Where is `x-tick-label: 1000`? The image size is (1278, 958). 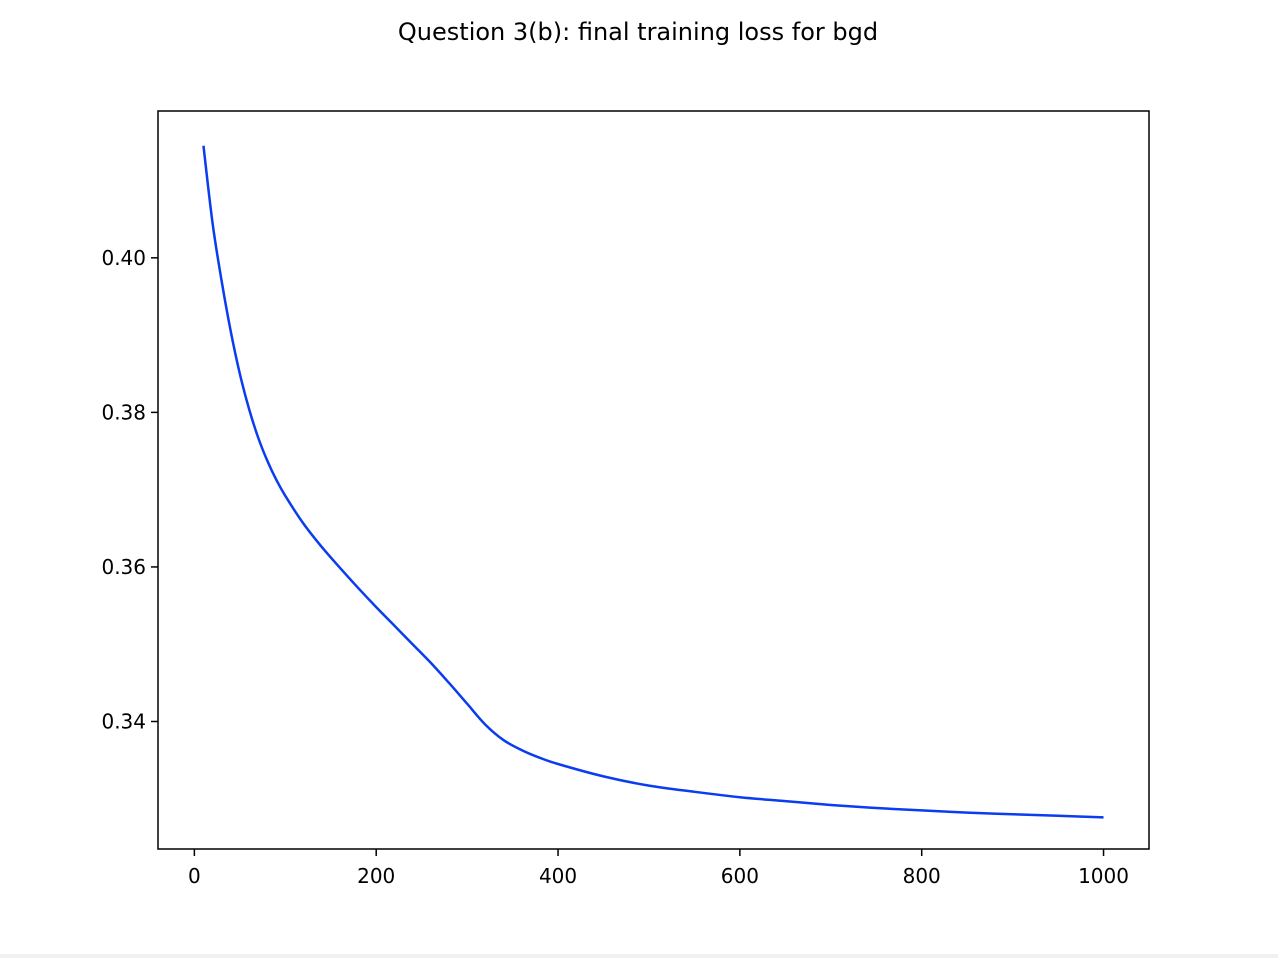
x-tick-label: 1000 is located at coordinates (1103, 876).